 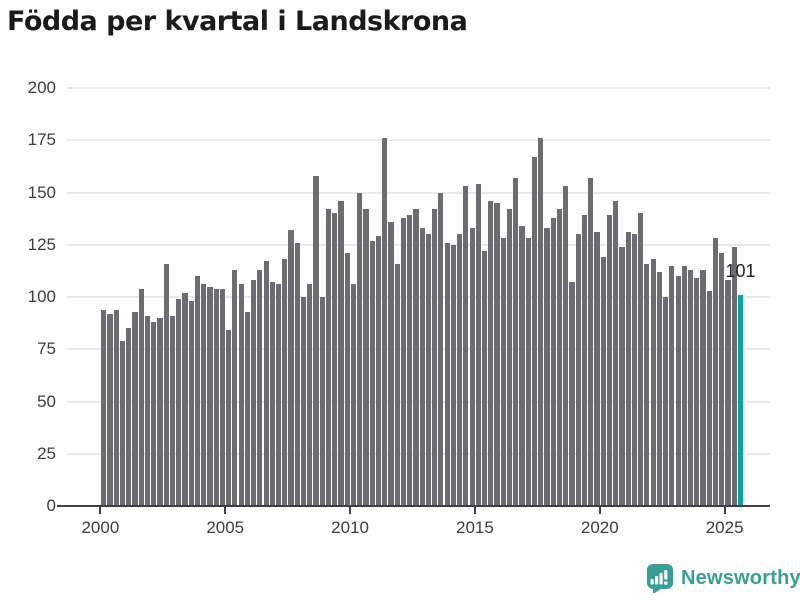 What do you see at coordinates (740, 400) in the screenshot?
I see `highlighted-bar` at bounding box center [740, 400].